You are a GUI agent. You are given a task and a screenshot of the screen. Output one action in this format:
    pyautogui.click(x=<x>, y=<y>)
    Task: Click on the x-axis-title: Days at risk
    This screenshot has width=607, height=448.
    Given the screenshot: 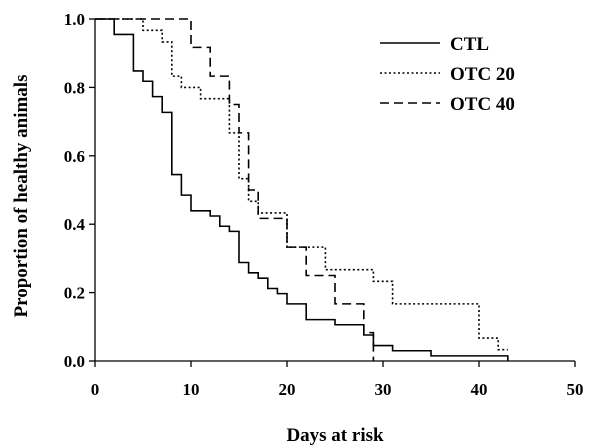 What is the action you would take?
    pyautogui.click(x=335, y=435)
    